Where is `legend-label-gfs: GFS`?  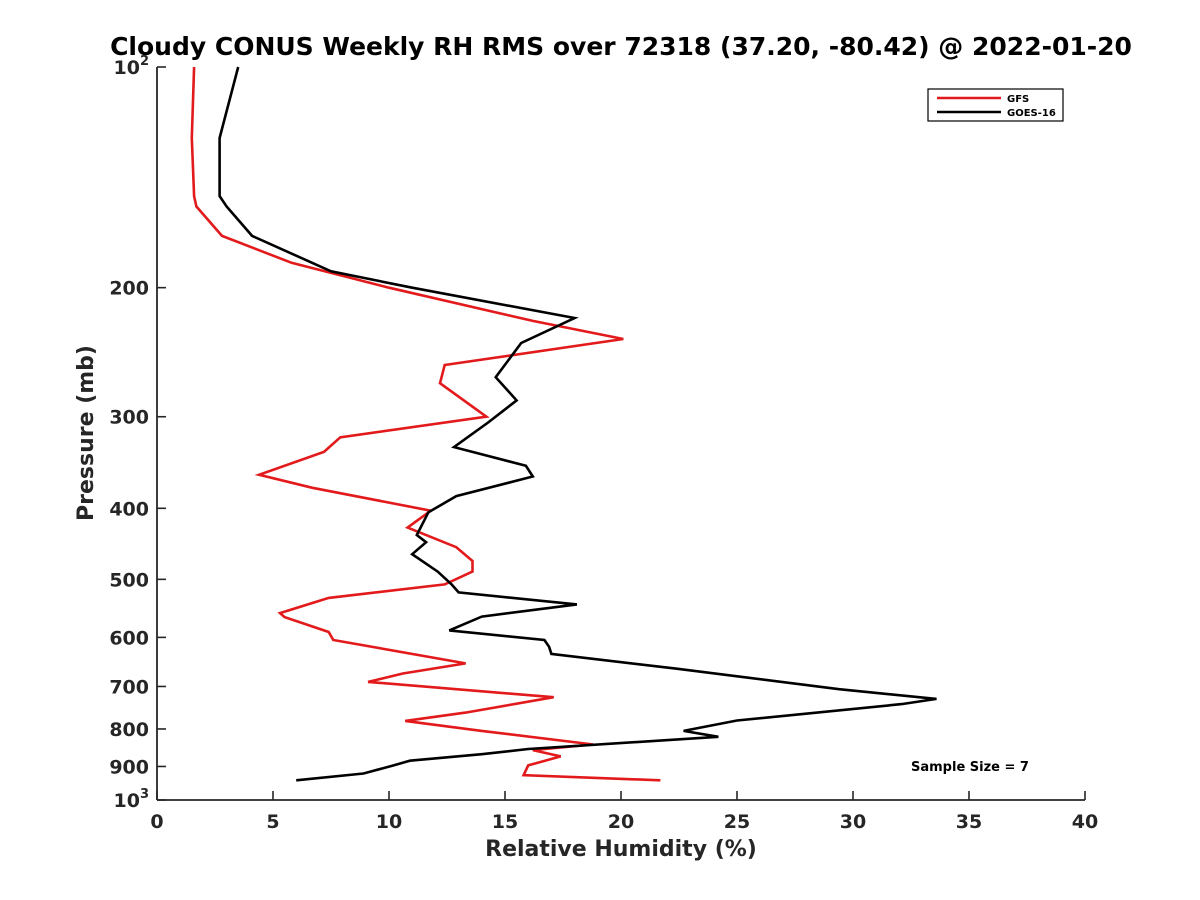
legend-label-gfs: GFS is located at coordinates (1018, 99).